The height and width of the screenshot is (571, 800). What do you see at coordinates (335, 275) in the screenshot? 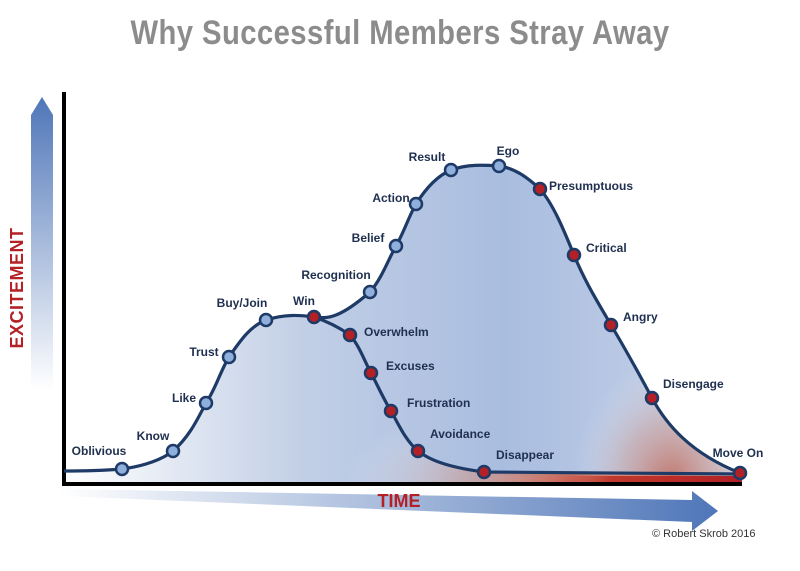
I see `stage-label-recognition: Recognition` at bounding box center [335, 275].